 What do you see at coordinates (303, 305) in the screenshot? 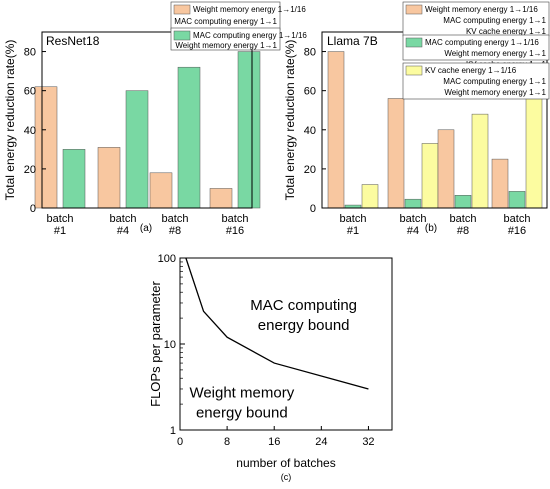
I see `region-annotation: MAC computing` at bounding box center [303, 305].